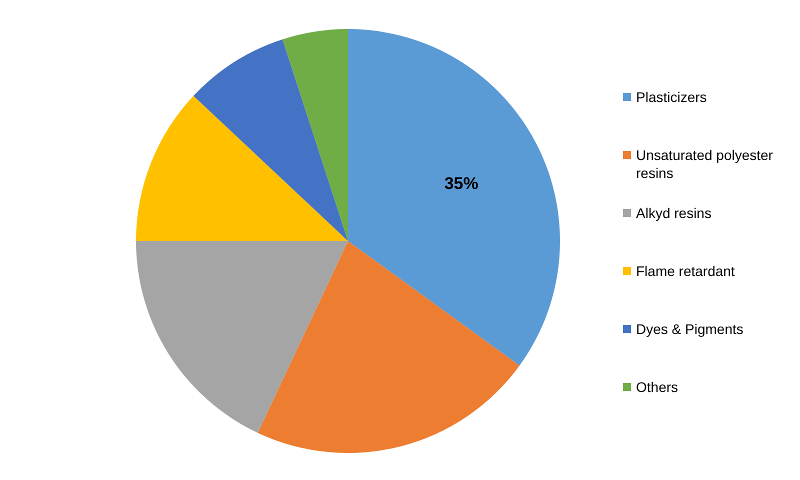 The width and height of the screenshot is (800, 480). I want to click on legend-label: Alkyd resins, so click(674, 213).